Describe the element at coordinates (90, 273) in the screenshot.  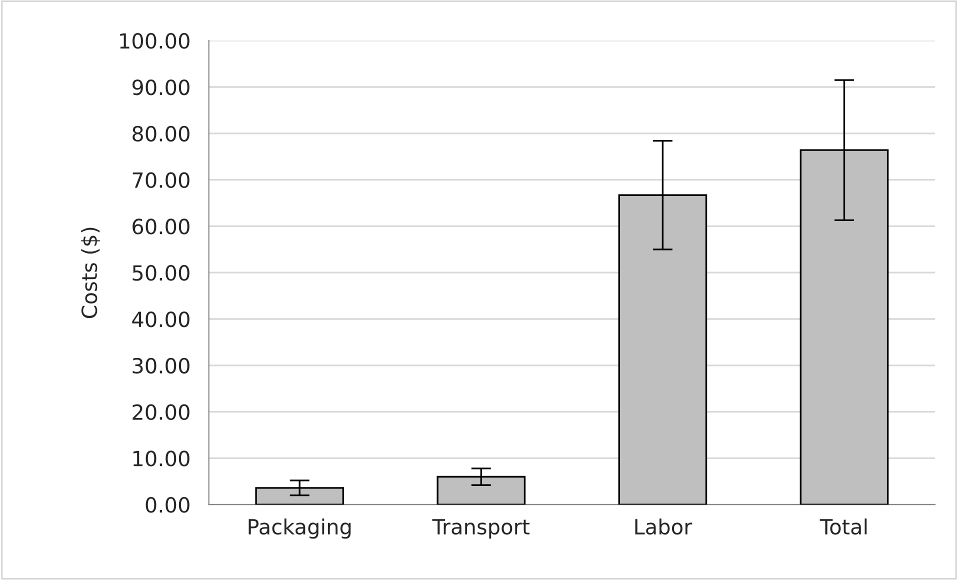
I see `y-axis-title: Costs ($)` at that location.